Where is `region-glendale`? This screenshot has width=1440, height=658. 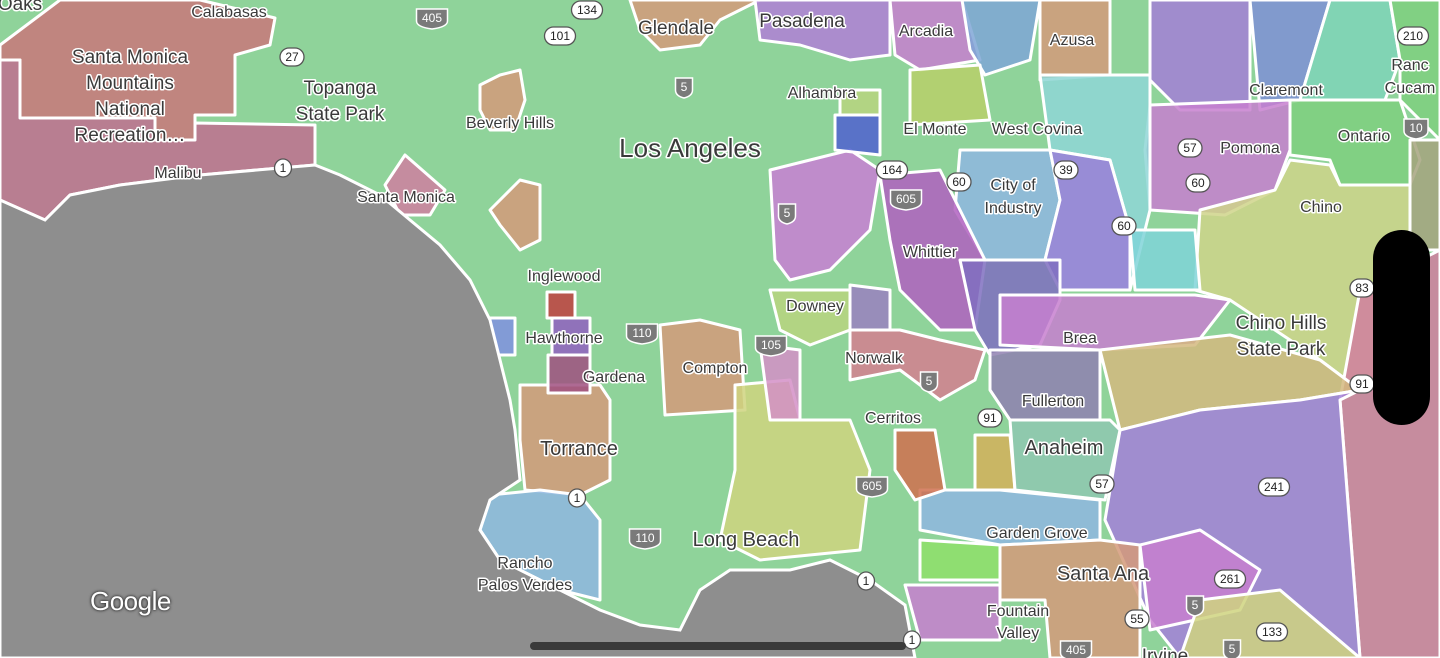 region-glendale is located at coordinates (695, 26).